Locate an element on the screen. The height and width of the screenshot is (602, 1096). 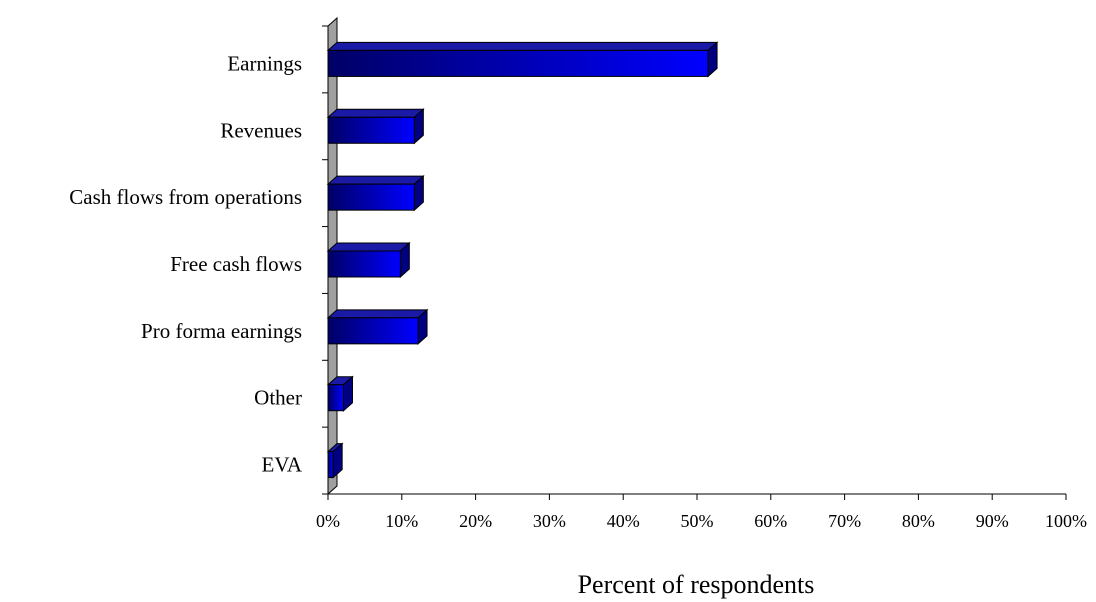
x-tick-label: 20% is located at coordinates (475, 521).